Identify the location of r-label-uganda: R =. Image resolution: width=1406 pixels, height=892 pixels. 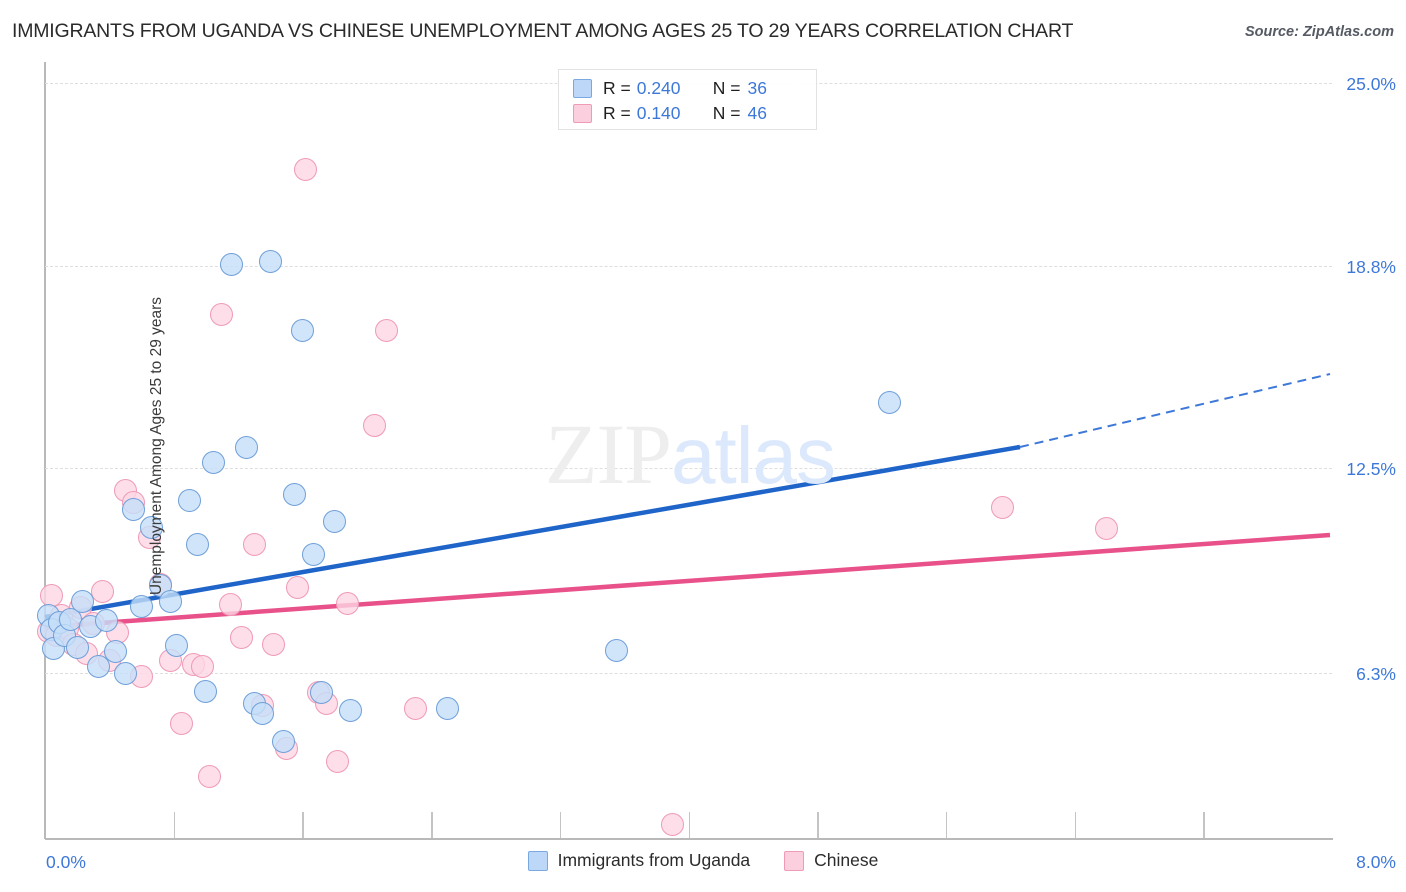
(617, 88).